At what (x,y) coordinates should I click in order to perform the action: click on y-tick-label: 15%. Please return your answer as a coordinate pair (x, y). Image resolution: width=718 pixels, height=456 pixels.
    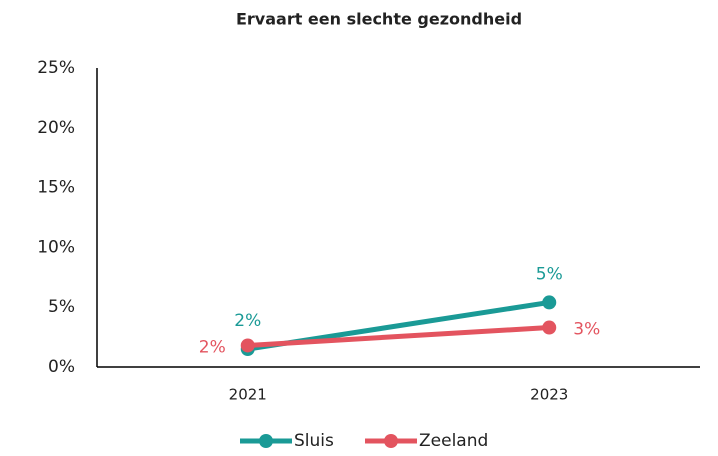
    Looking at the image, I should click on (56, 188).